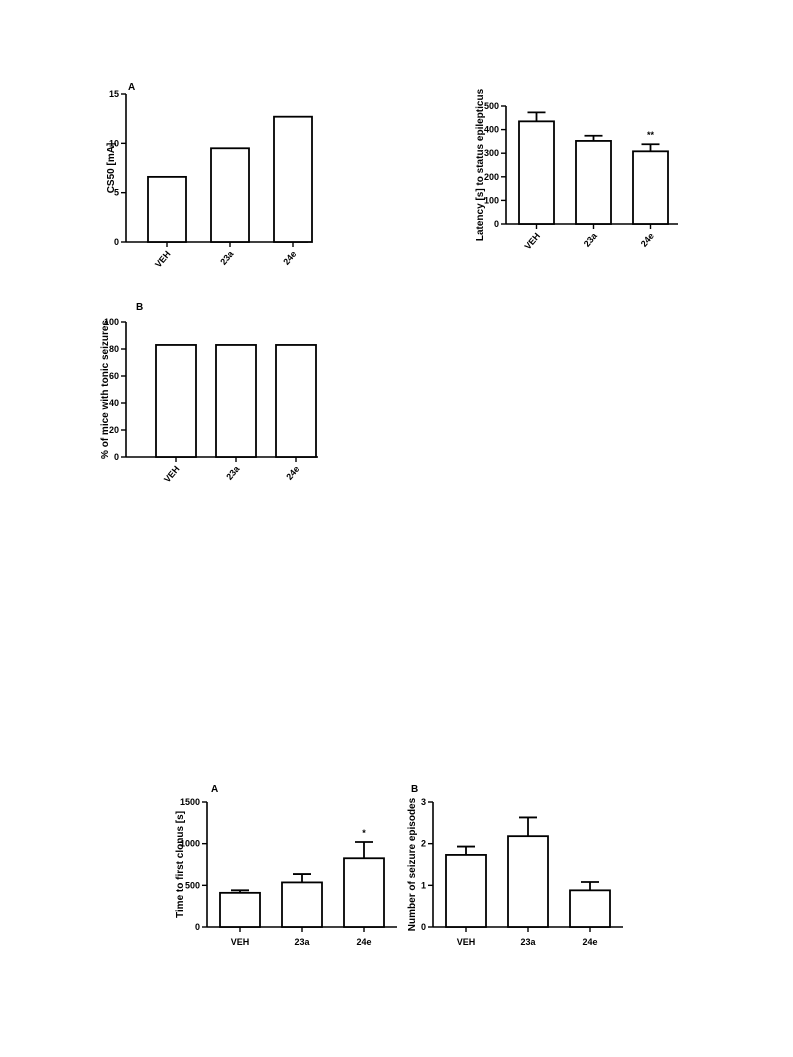 The image size is (793, 1057). I want to click on significance-marker: **, so click(651, 135).